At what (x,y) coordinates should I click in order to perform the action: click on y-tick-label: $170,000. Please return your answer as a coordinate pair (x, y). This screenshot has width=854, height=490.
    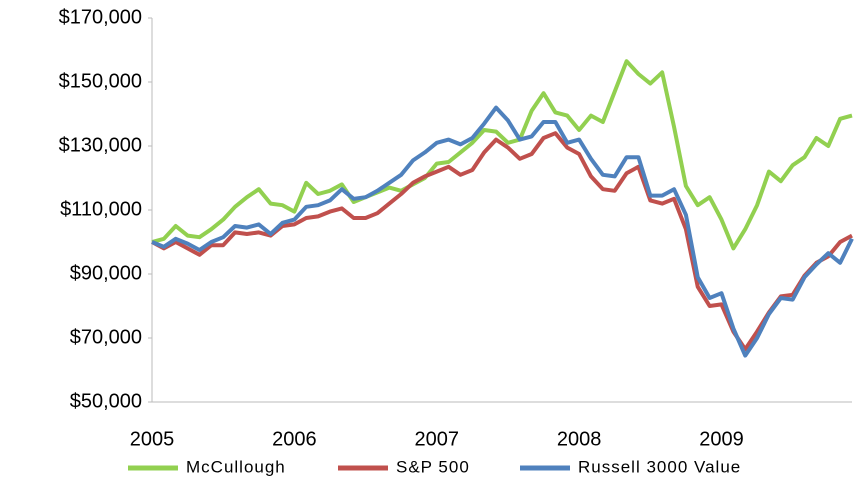
    Looking at the image, I should click on (100, 17).